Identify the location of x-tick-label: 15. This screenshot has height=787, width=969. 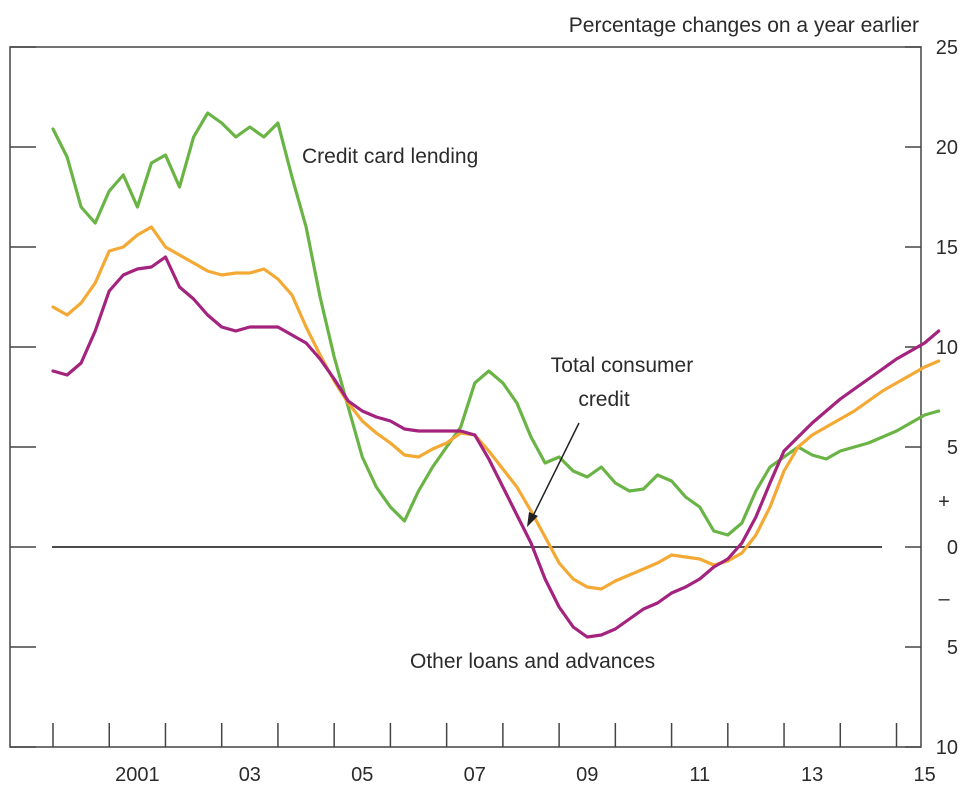
(925, 775).